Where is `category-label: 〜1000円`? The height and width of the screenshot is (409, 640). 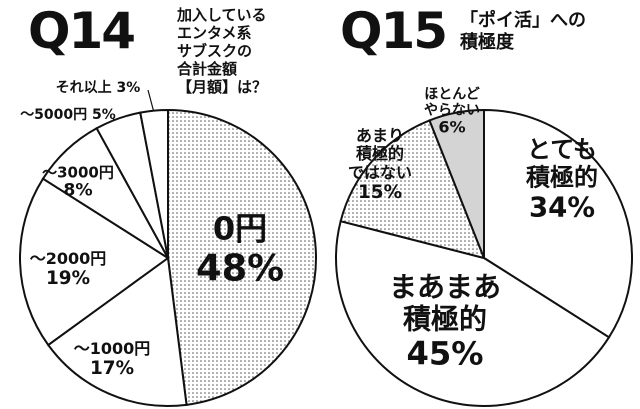 category-label: 〜1000円 is located at coordinates (112, 349).